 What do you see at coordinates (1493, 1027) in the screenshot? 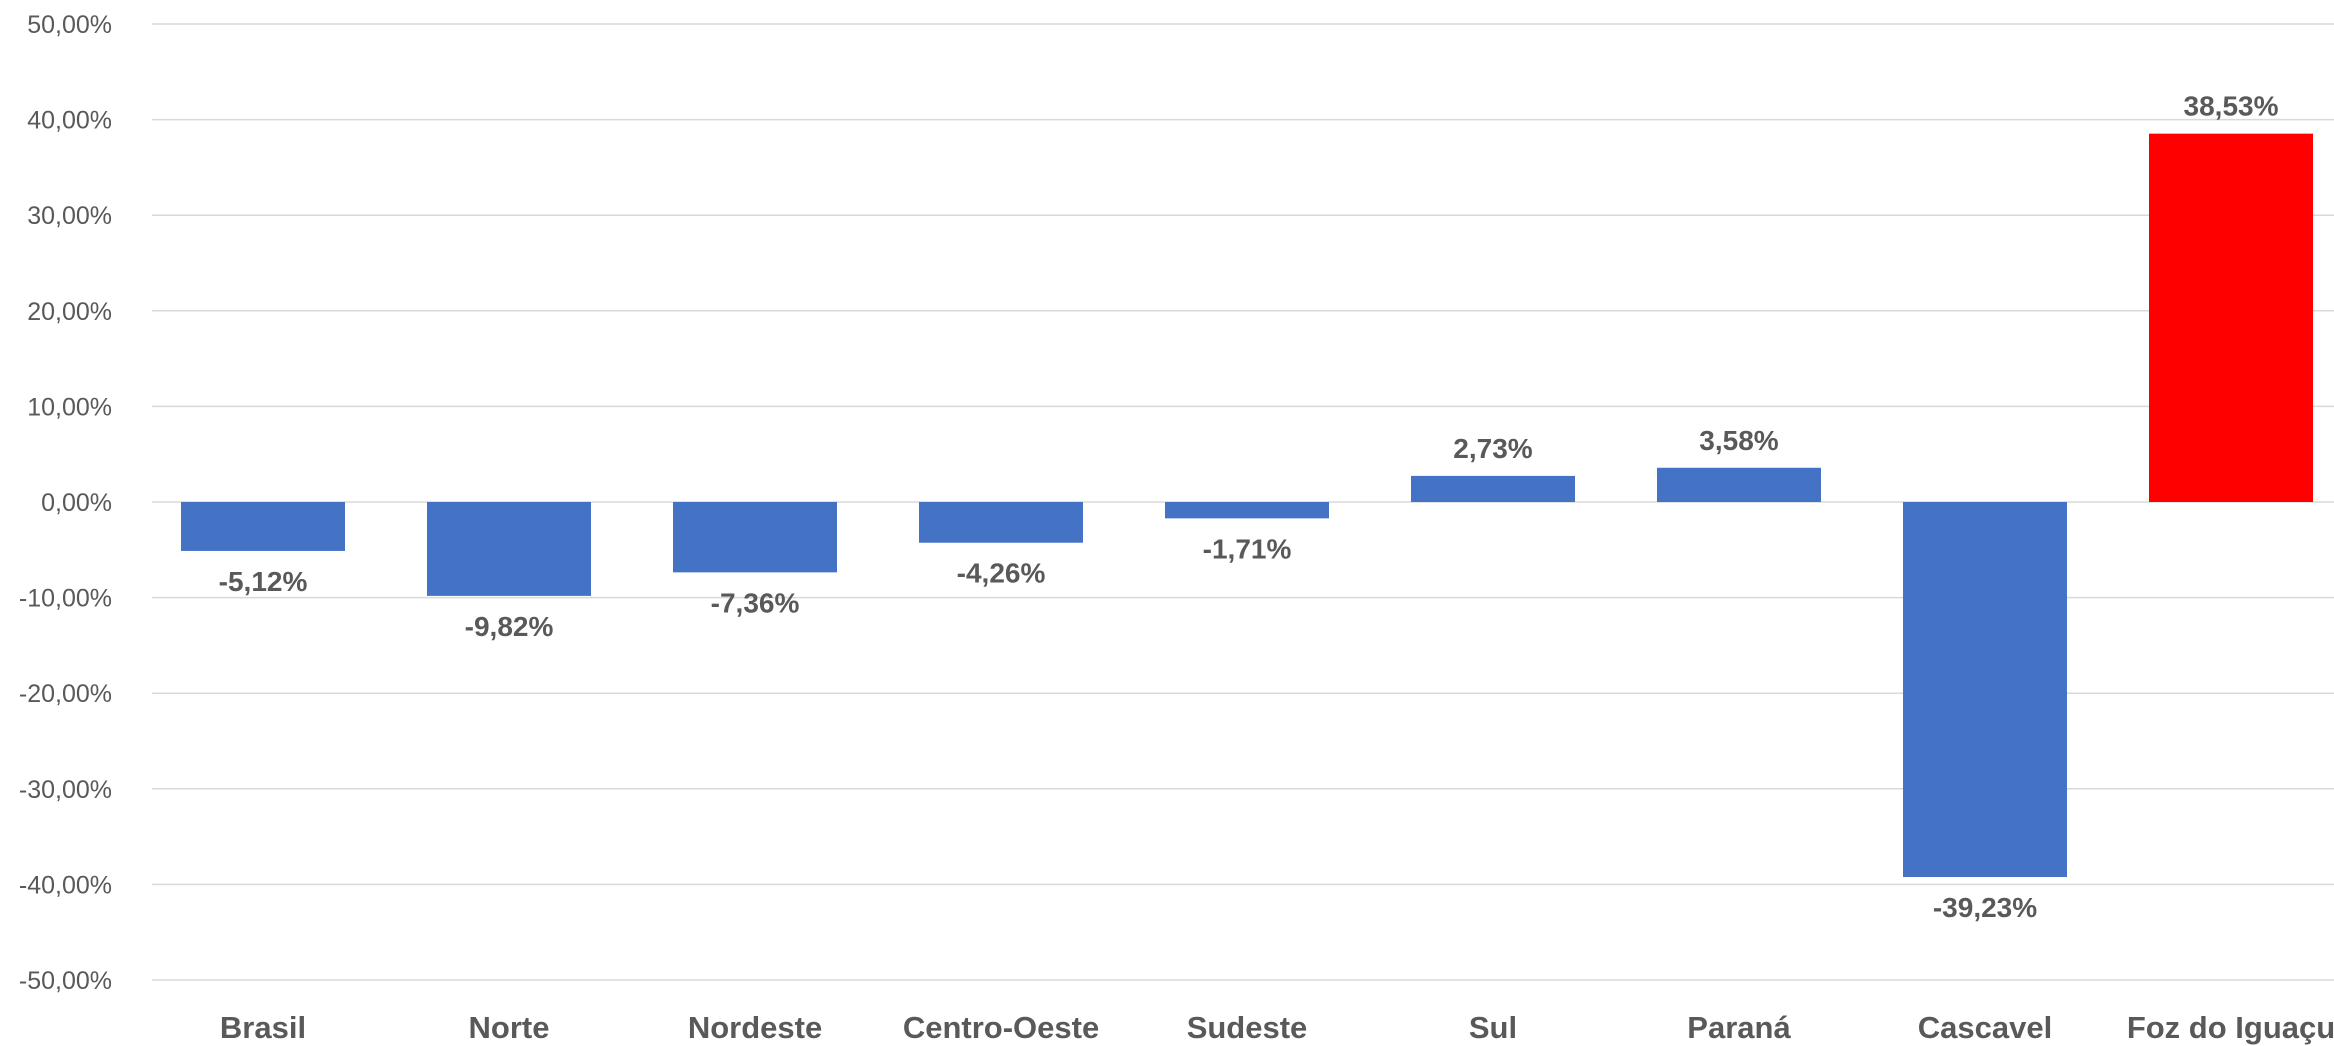
I see `x-tick-label: Sul` at bounding box center [1493, 1027].